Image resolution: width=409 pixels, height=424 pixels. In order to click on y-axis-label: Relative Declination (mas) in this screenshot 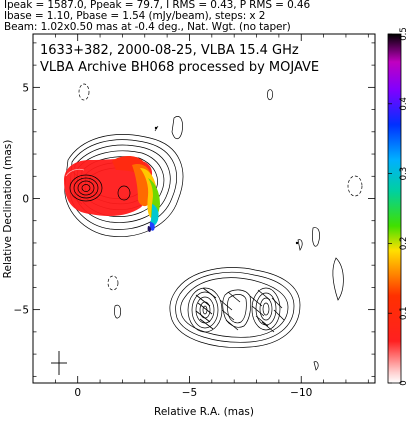, I will do `click(8, 209)`.